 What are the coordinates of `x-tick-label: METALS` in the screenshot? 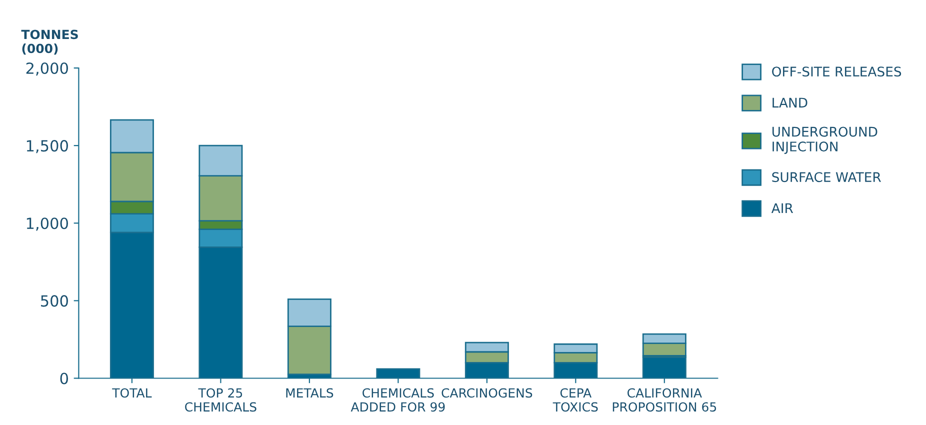 It's located at (310, 393).